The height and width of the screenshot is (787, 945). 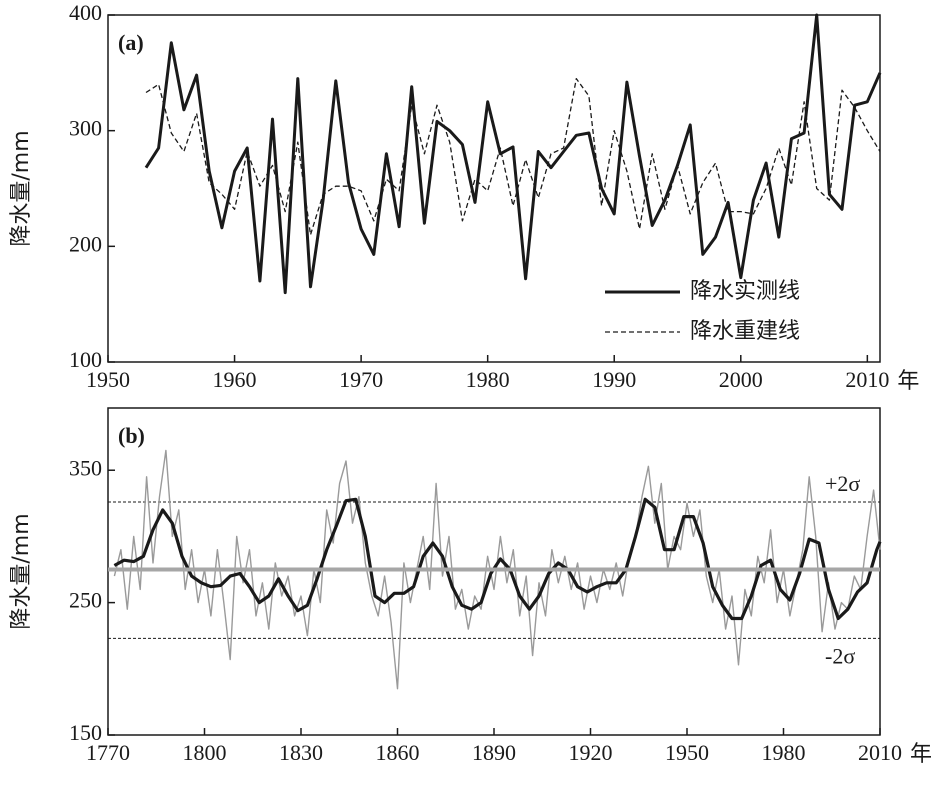 What do you see at coordinates (840, 655) in the screenshot?
I see `sigma-label: -2σ` at bounding box center [840, 655].